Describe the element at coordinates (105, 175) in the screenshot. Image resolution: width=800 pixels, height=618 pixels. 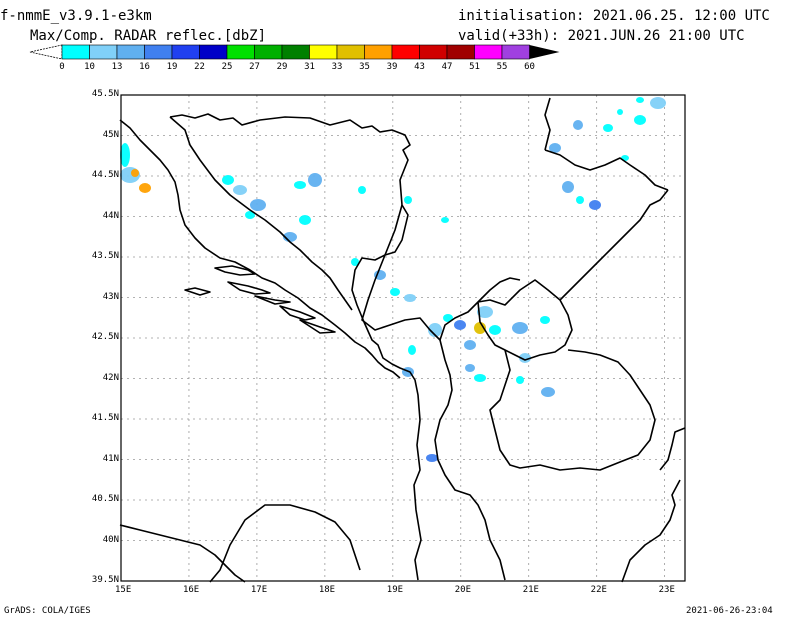
I see `lat-tick-label: 44.5N` at that location.